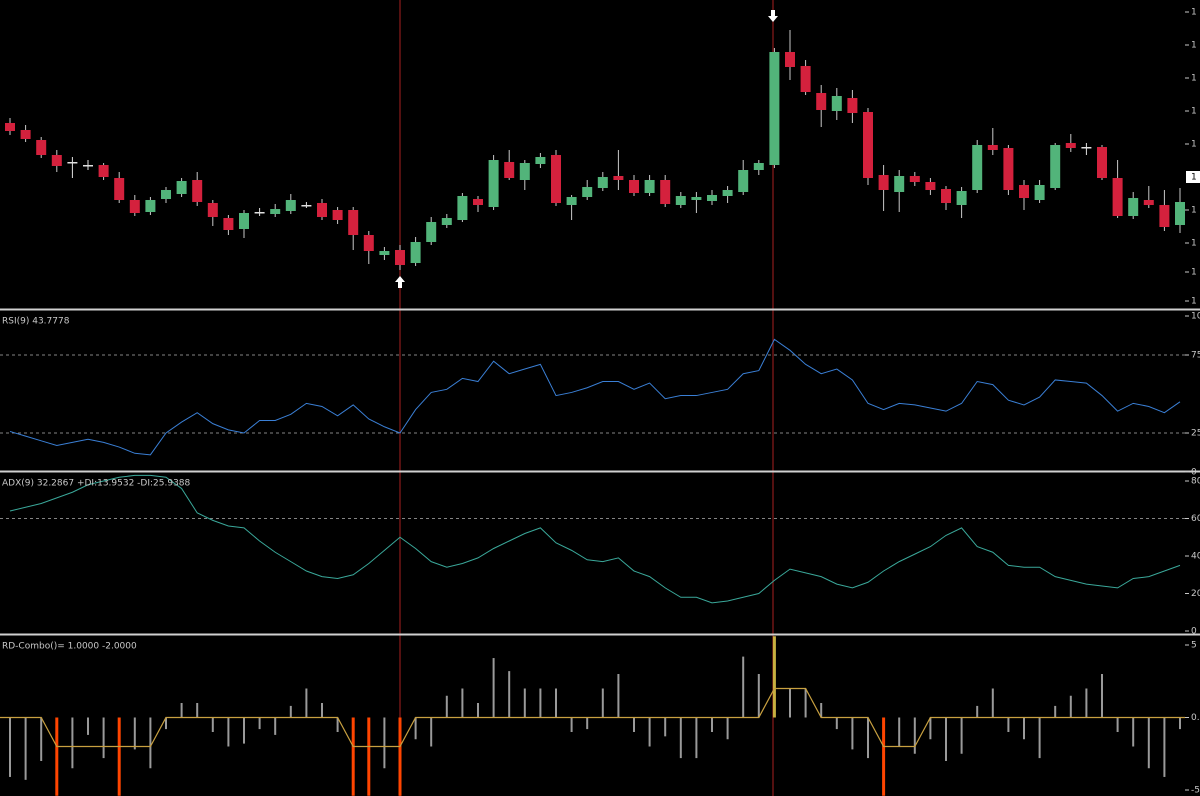 This screenshot has height=796, width=1200. I want to click on last-price-box, so click(1193, 177).